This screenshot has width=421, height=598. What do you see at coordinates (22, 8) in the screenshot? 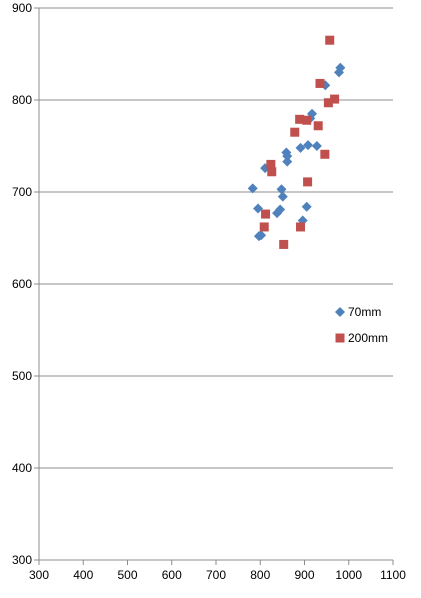
I see `y-tick-label: 900` at bounding box center [22, 8].